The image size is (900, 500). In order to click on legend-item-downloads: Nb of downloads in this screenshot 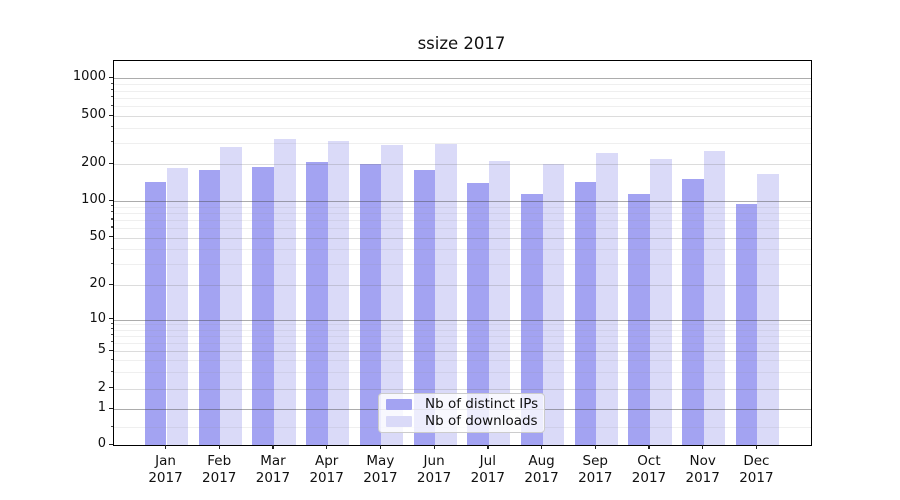, I will do `click(461, 421)`.